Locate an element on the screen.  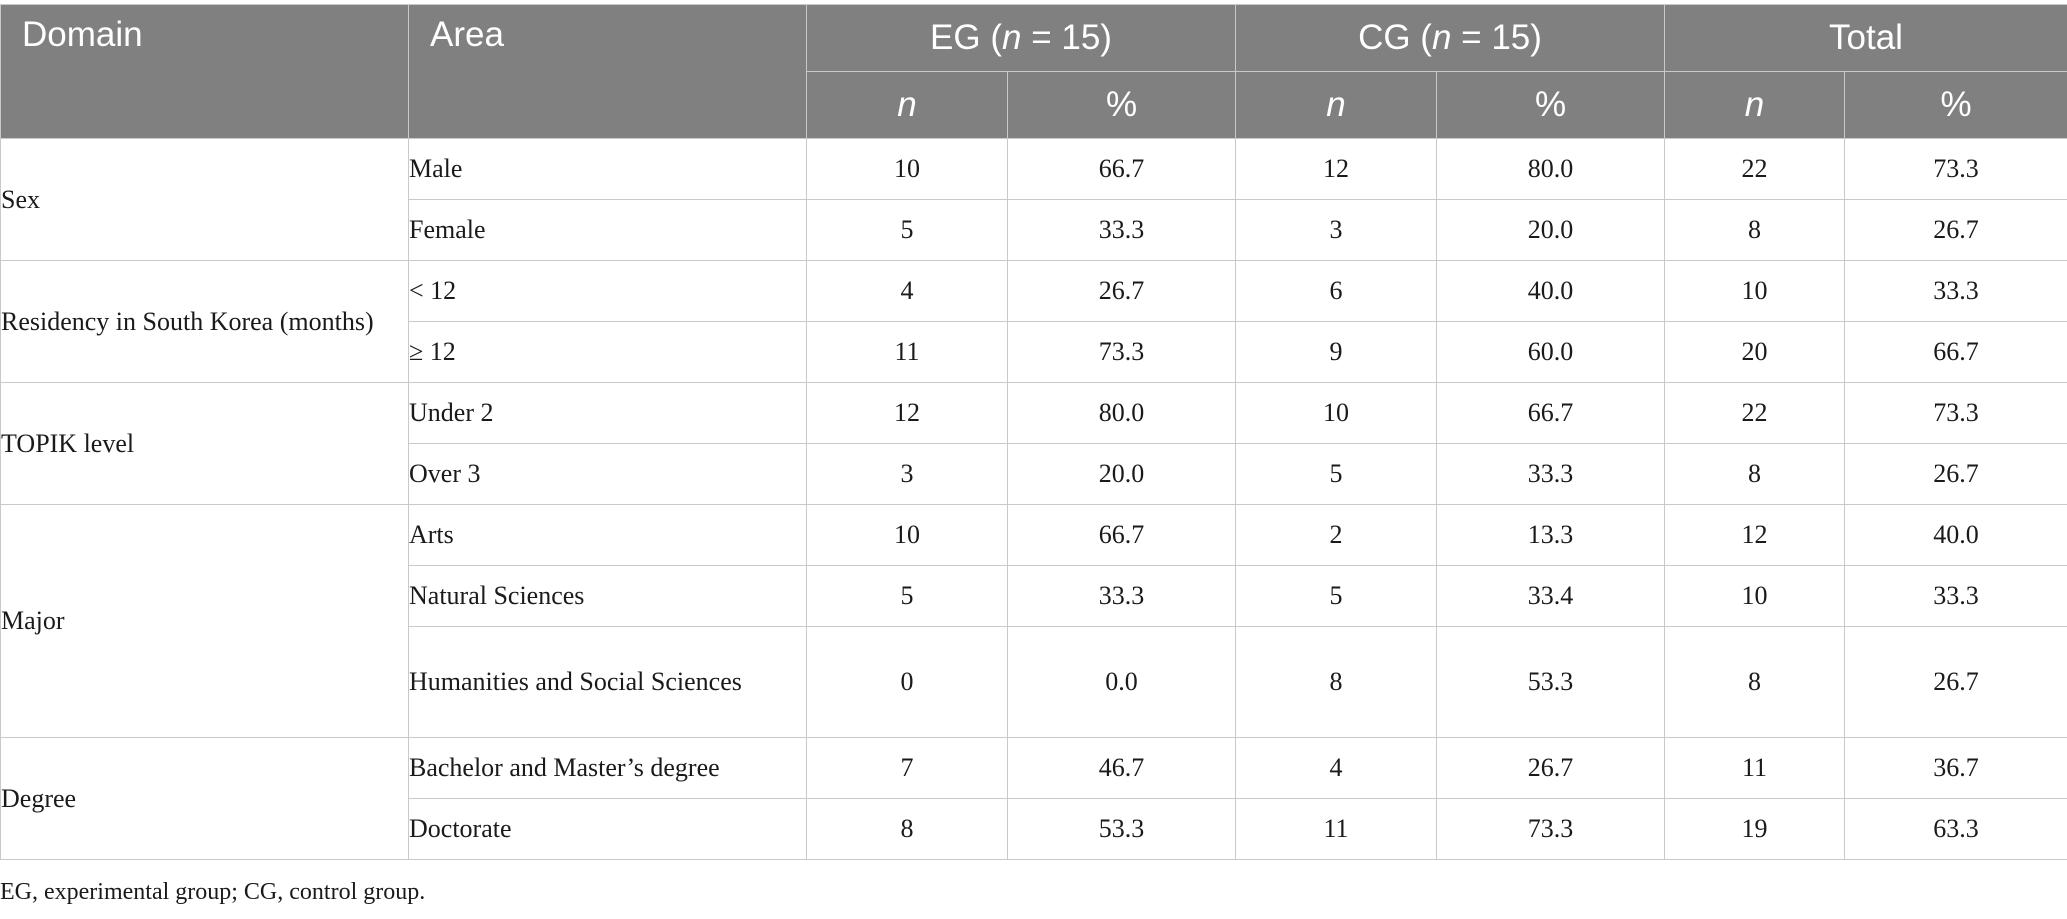
area-cell: Female is located at coordinates (607, 230).